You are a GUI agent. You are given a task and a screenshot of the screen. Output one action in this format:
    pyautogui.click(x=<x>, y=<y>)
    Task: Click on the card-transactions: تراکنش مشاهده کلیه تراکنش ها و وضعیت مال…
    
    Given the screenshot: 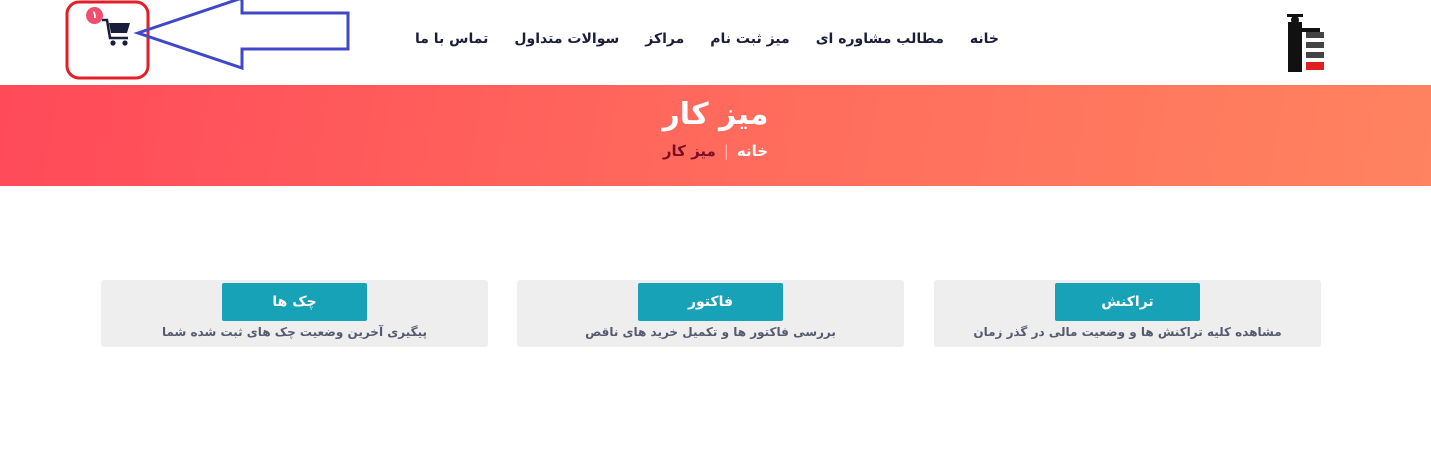 What is the action you would take?
    pyautogui.click(x=1127, y=313)
    